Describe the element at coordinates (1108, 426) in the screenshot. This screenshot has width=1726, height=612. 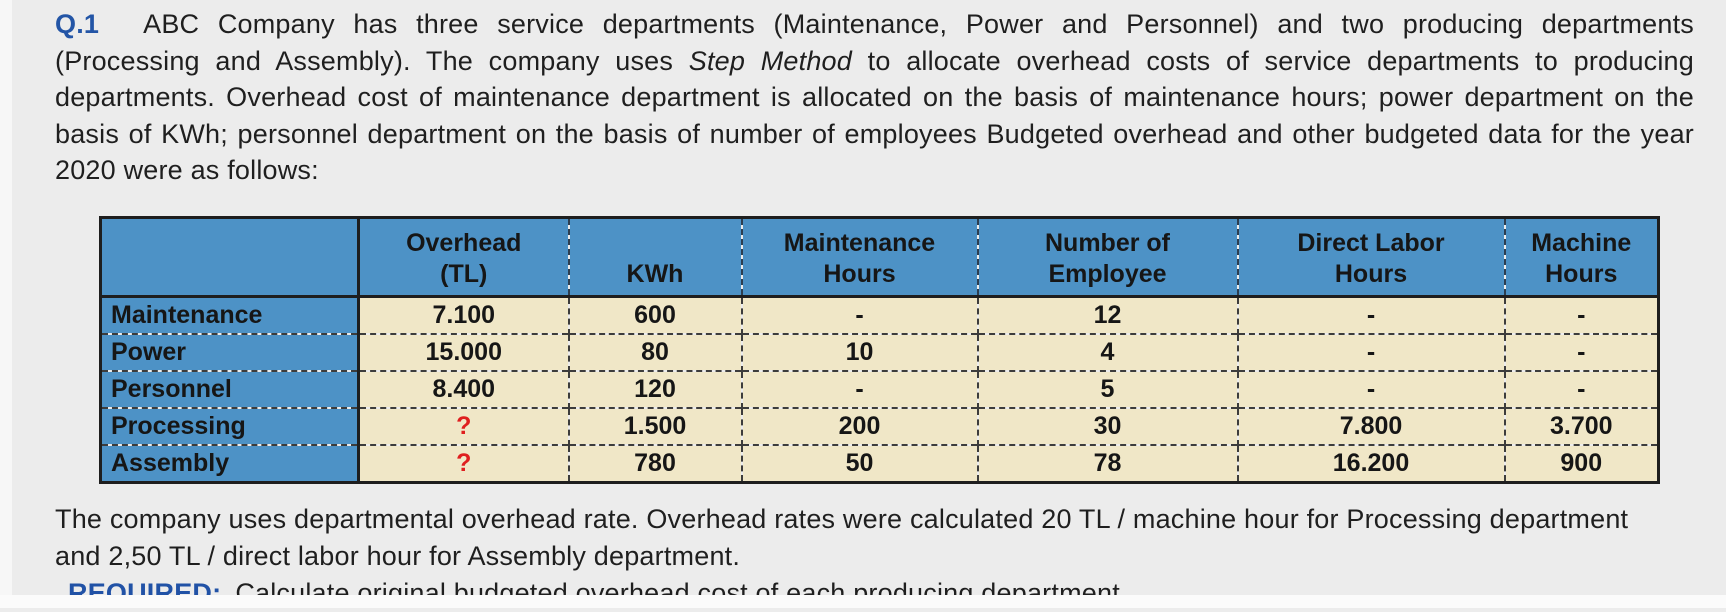
I see `data-cell: 30` at that location.